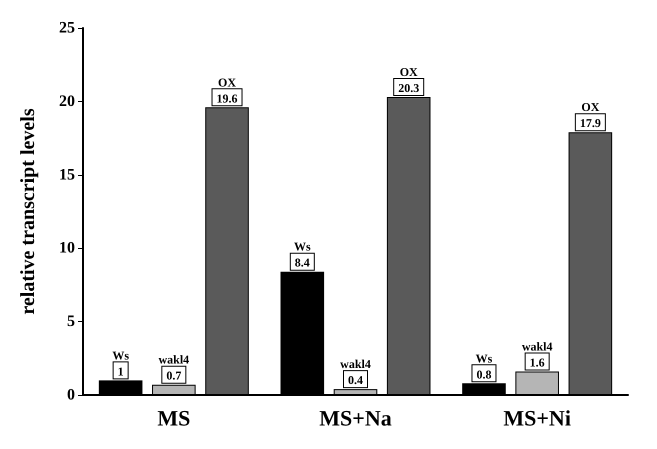 The height and width of the screenshot is (449, 657). I want to click on y-tick-label: 0, so click(71, 395).